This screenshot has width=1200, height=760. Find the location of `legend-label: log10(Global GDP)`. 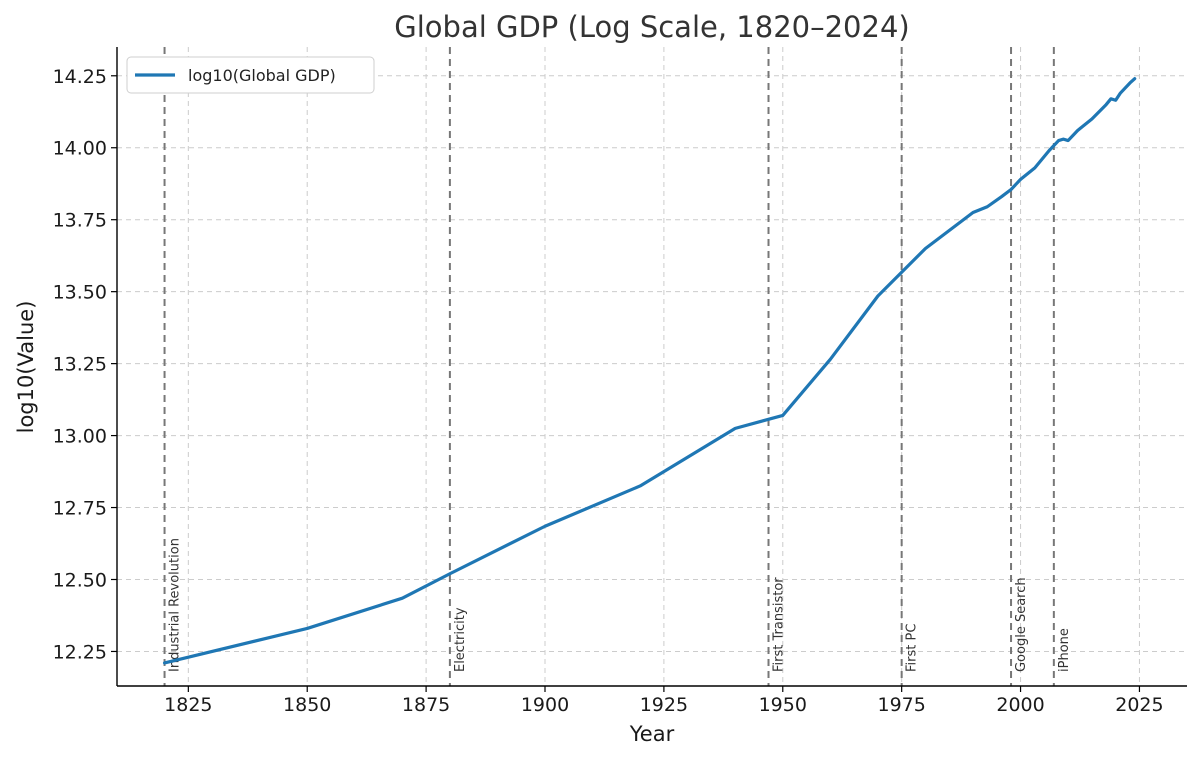

legend-label: log10(Global GDP) is located at coordinates (262, 75).